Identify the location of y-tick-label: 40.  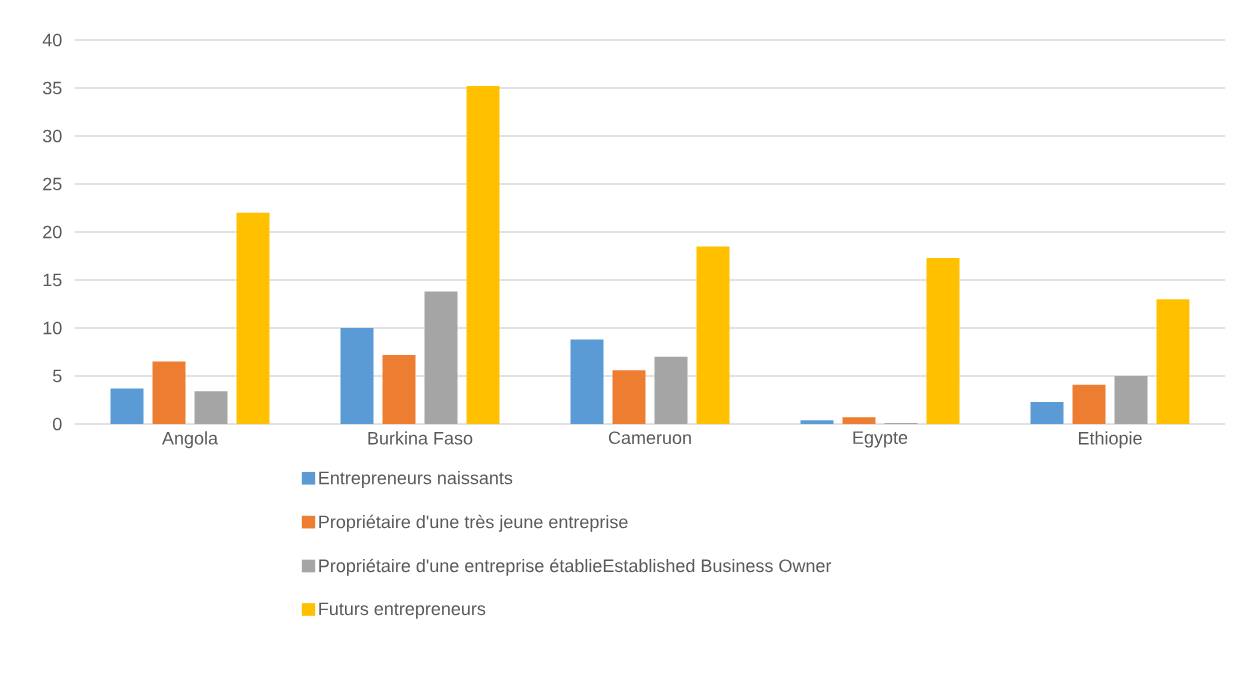
(52, 40).